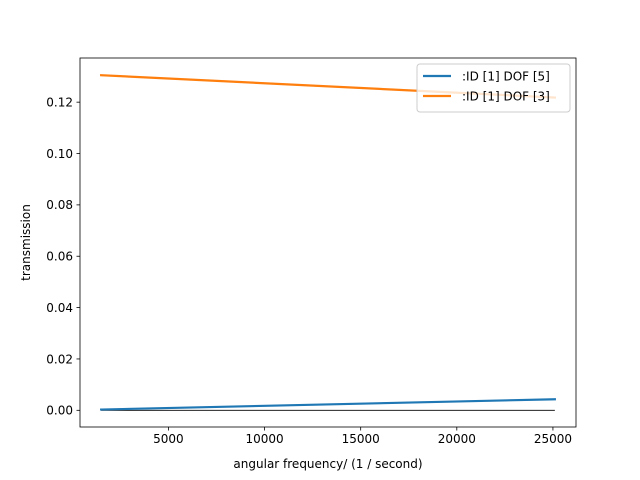  I want to click on x-axis-label: angular frequency/ (1 / second), so click(327, 464).